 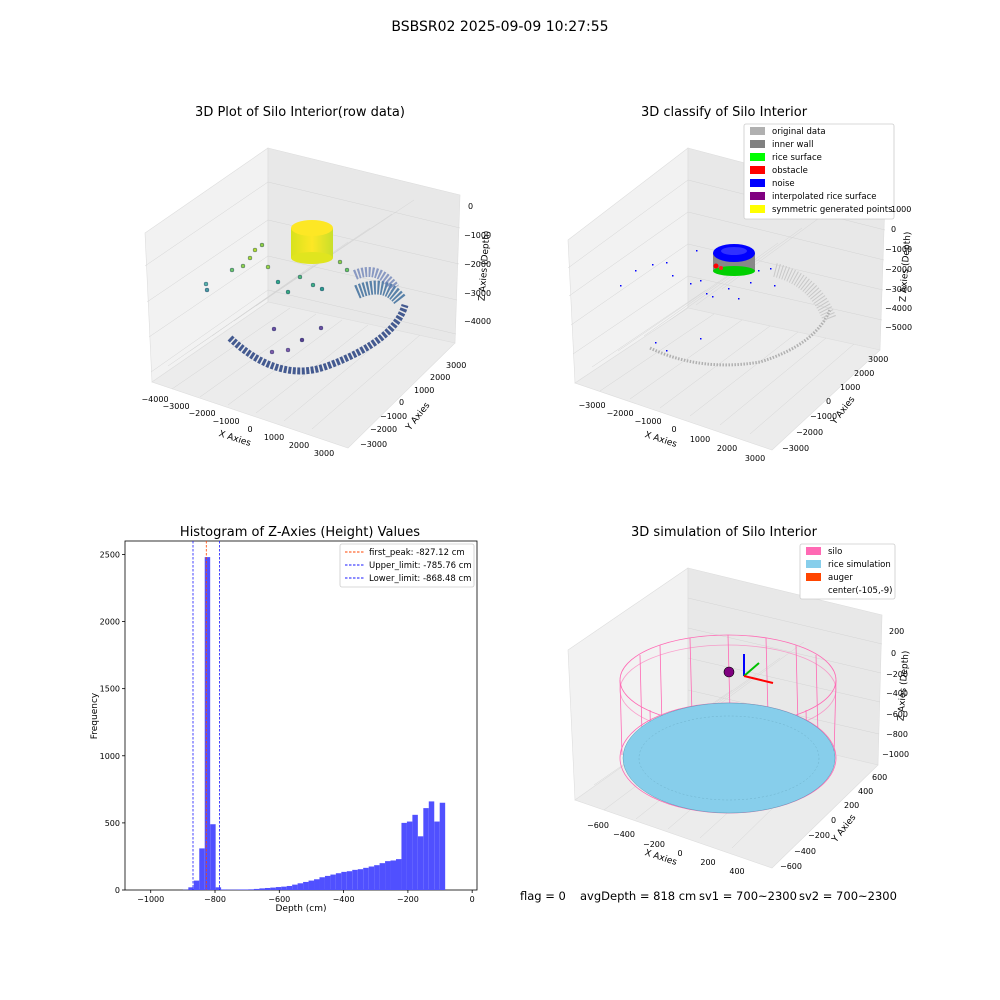 What do you see at coordinates (898, 327) in the screenshot?
I see `tick-z-cls-6: −5000` at bounding box center [898, 327].